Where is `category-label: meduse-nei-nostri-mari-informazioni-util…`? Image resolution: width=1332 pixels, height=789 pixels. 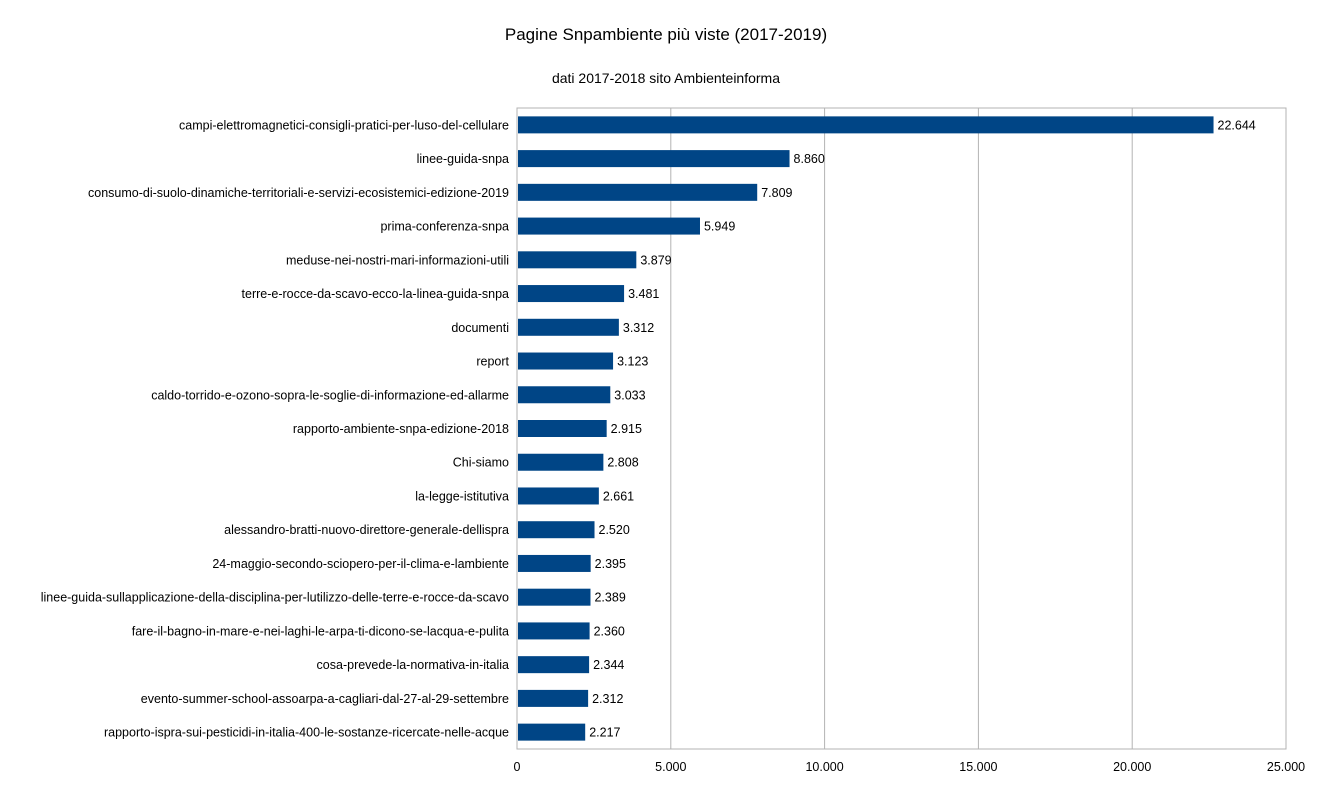 category-label: meduse-nei-nostri-mari-informazioni-util… is located at coordinates (397, 260).